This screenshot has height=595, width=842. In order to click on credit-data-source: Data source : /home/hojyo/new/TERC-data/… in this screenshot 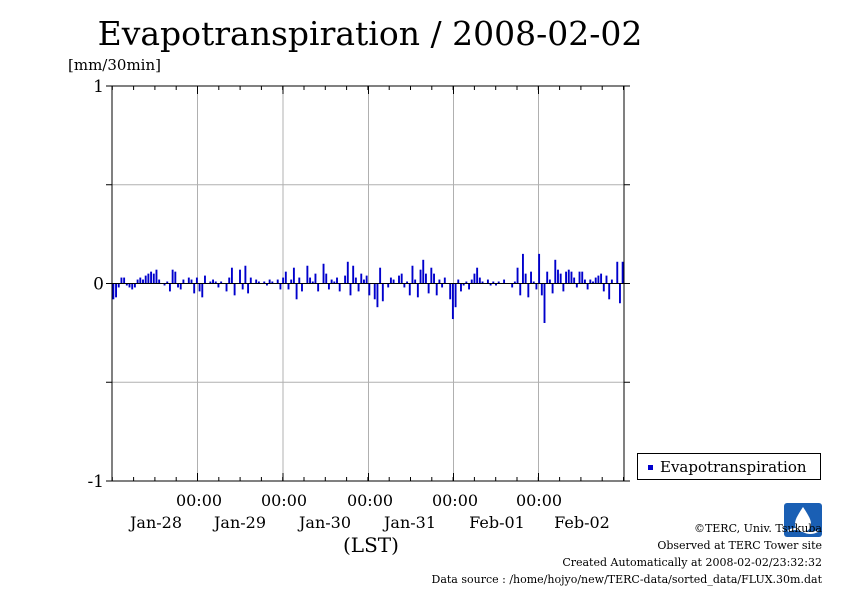, I will do `click(627, 579)`.